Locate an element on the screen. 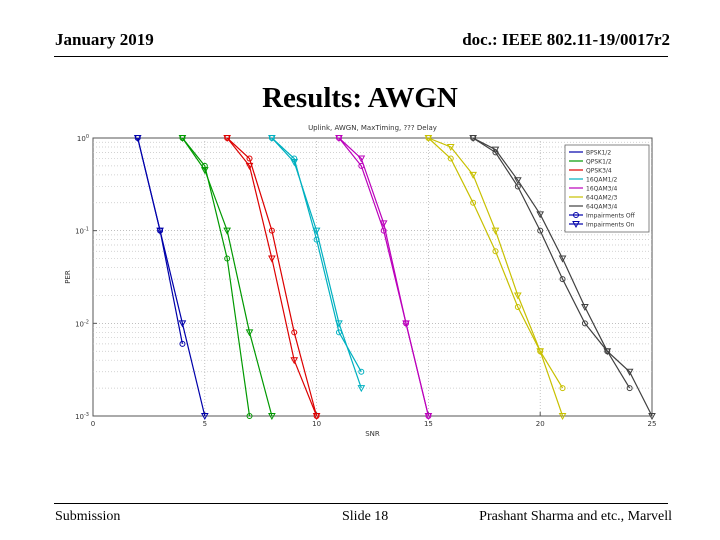 Image resolution: width=720 pixels, height=540 pixels. x-tick-label: 0 is located at coordinates (93, 424).